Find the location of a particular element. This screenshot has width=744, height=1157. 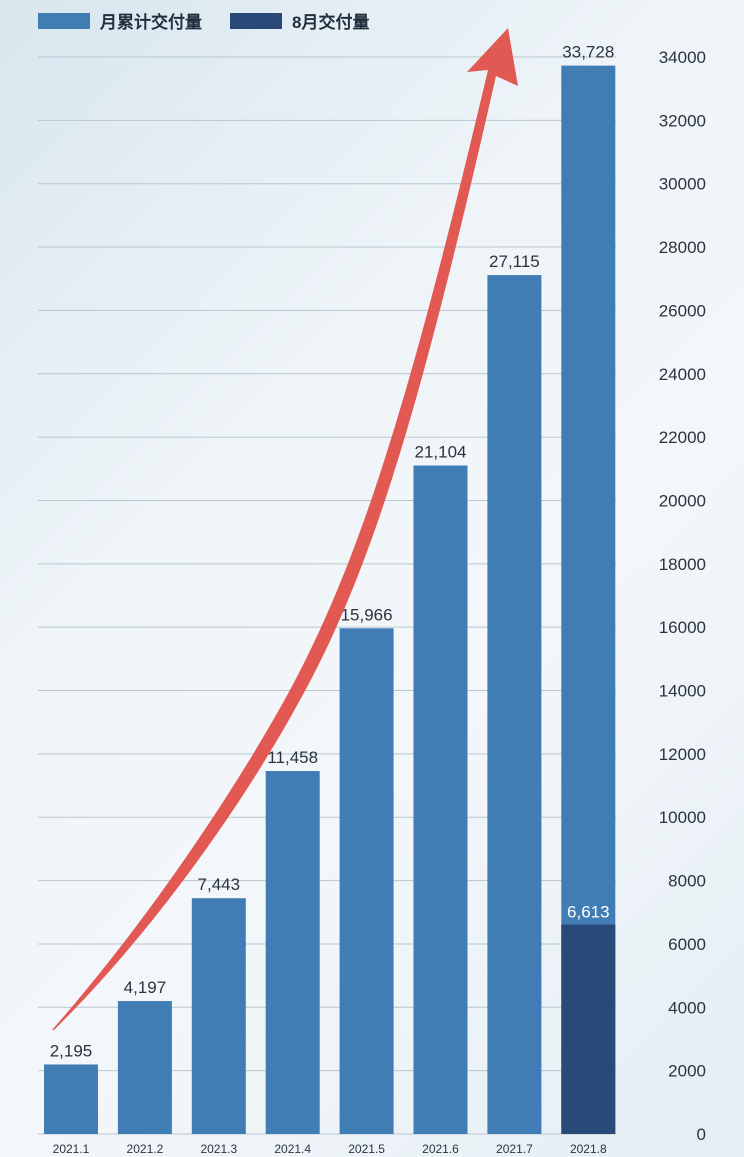

x-tick-label: 2021.7 is located at coordinates (514, 1149).